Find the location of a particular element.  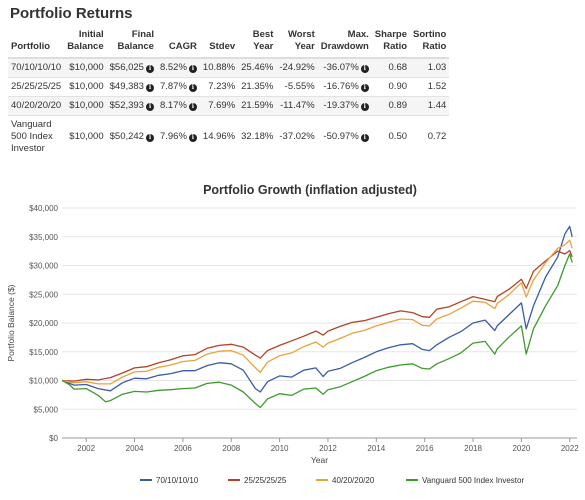

cell-maxdd: -50.97% i is located at coordinates (344, 136).